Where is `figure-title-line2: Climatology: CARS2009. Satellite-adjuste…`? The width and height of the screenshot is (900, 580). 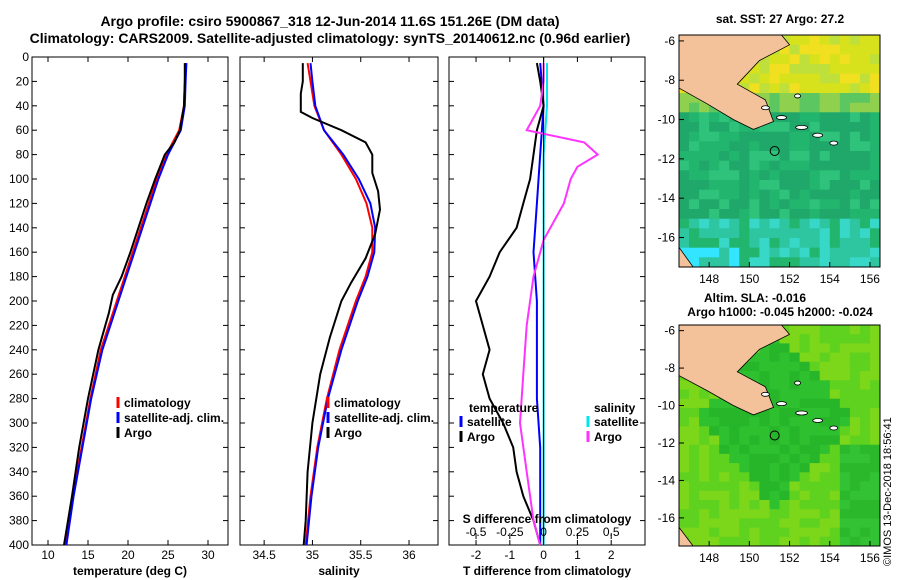 figure-title-line2: Climatology: CARS2009. Satellite-adjuste… is located at coordinates (330, 38).